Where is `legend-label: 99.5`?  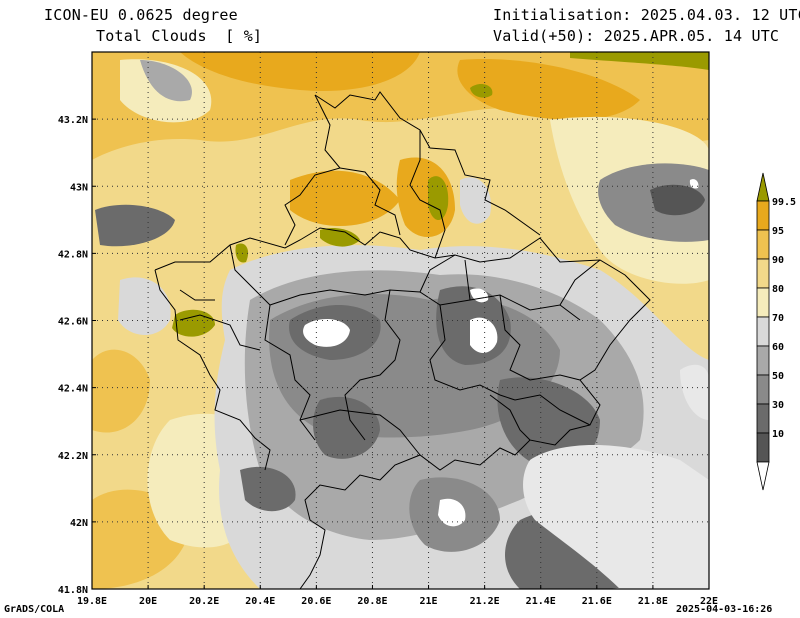 legend-label: 99.5 is located at coordinates (784, 202).